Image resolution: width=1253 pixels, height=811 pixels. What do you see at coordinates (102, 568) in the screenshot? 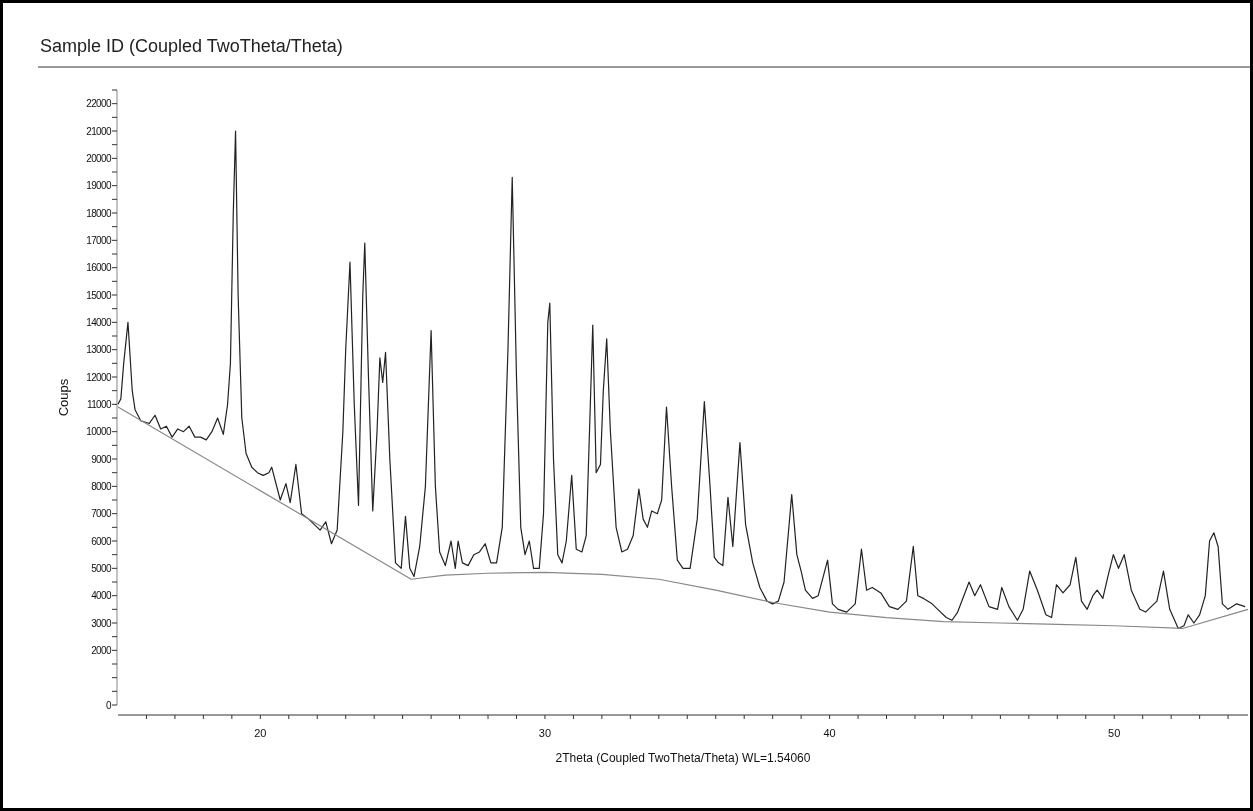
I see `y-tick-label: 5000` at bounding box center [102, 568].